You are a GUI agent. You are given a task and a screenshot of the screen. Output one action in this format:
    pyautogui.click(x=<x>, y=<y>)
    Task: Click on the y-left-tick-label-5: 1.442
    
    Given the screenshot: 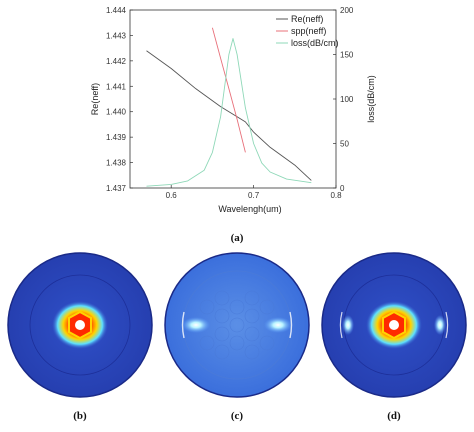 What is the action you would take?
    pyautogui.click(x=116, y=61)
    